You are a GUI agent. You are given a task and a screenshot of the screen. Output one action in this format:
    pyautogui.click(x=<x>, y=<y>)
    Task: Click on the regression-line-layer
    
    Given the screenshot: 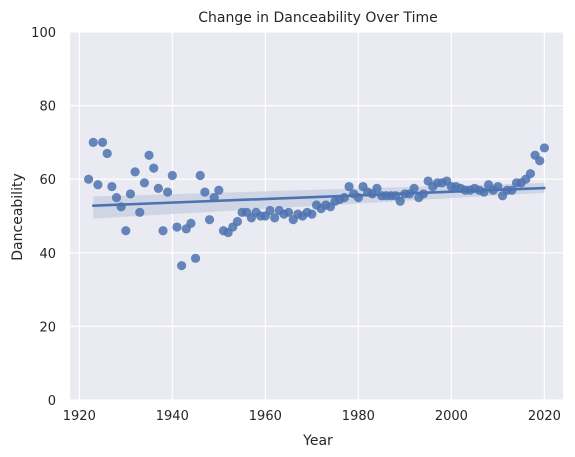 What is the action you would take?
    pyautogui.click(x=318, y=196)
    